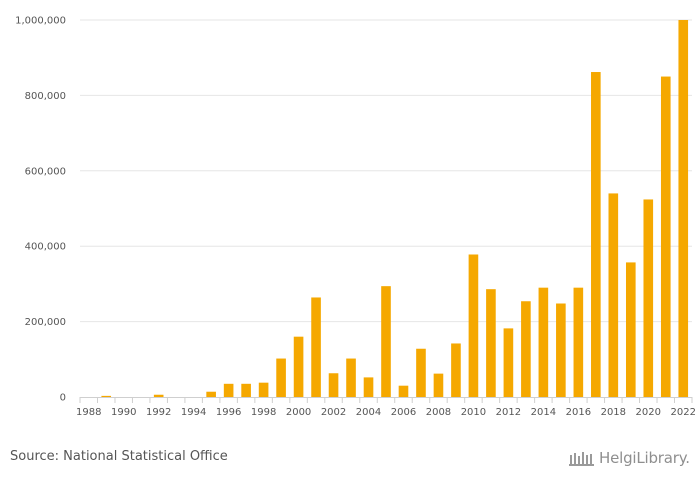  What do you see at coordinates (644, 458) in the screenshot?
I see `logo-text: HelgiLibrary.` at bounding box center [644, 458].